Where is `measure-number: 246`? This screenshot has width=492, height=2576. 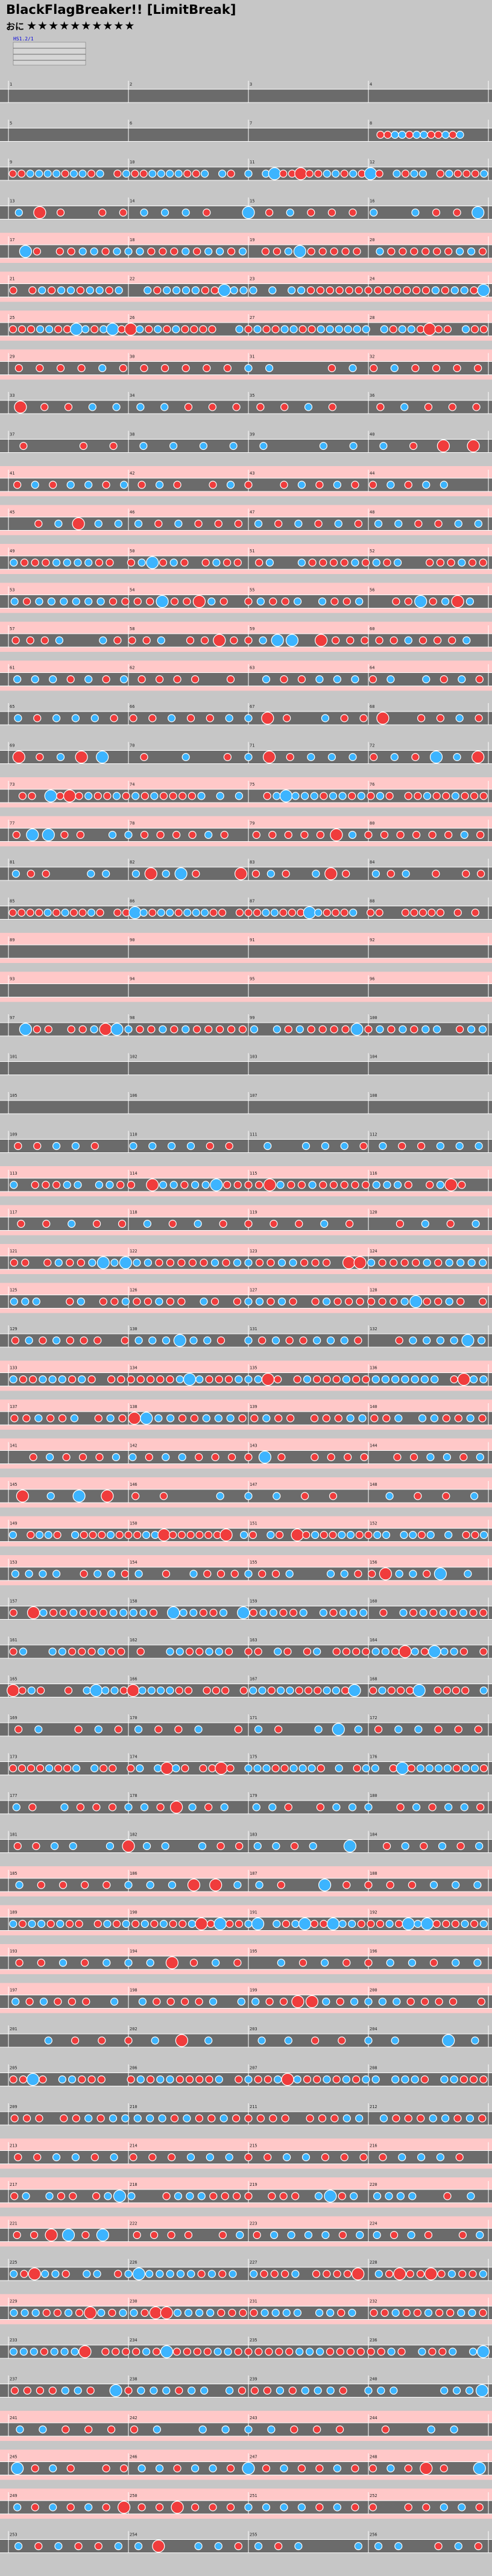
measure-number: 246 is located at coordinates (133, 2457).